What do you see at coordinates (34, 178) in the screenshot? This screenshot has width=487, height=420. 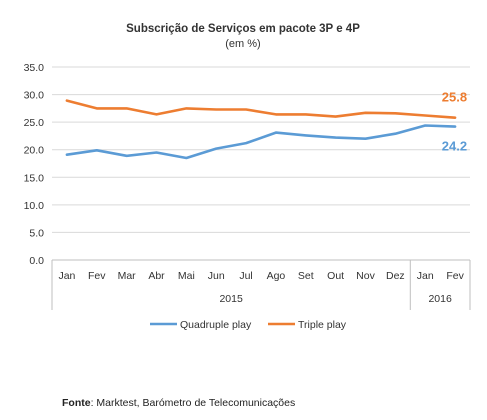 I see `y-tick-label: 15.0` at bounding box center [34, 178].